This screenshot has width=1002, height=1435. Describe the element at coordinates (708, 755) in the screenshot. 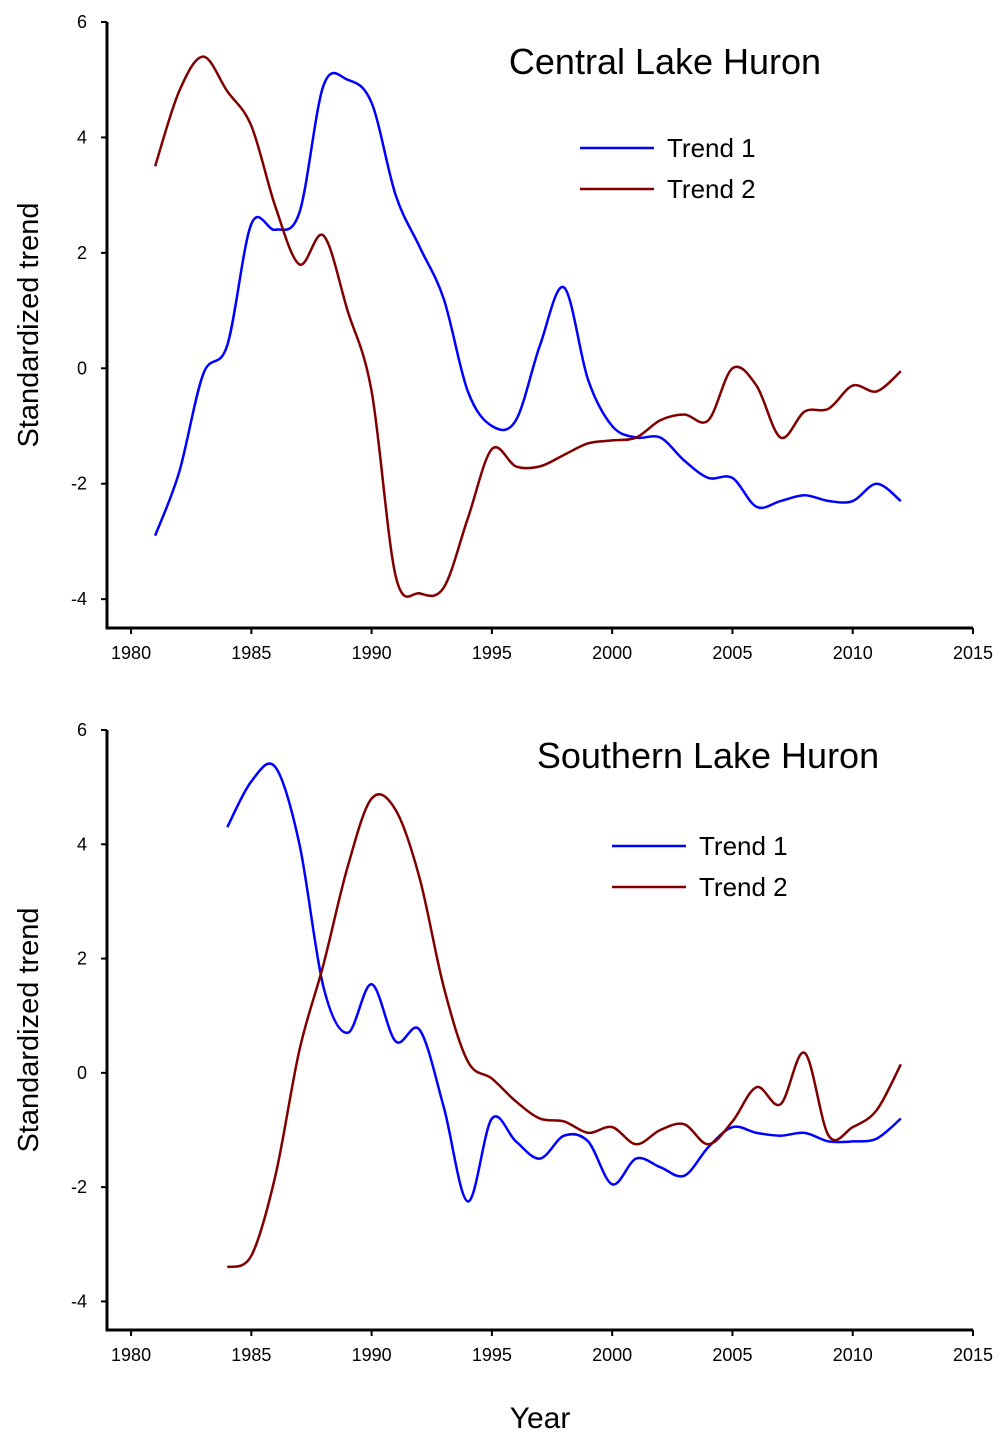

I see `chart-title: Southern Lake Huron` at that location.